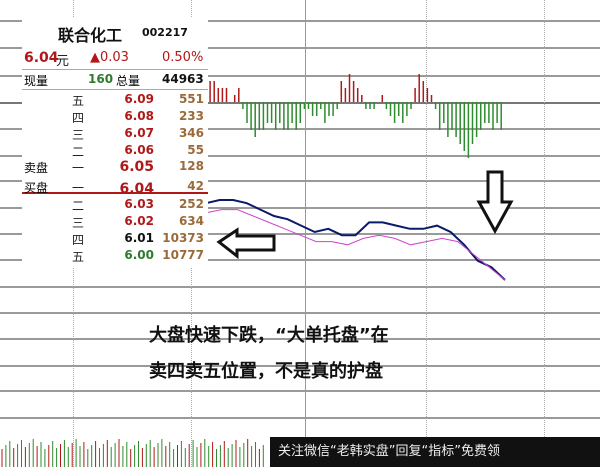  Describe the element at coordinates (115, 80) in the screenshot. I see `volume-row: 现量 160 总量 44963` at that location.